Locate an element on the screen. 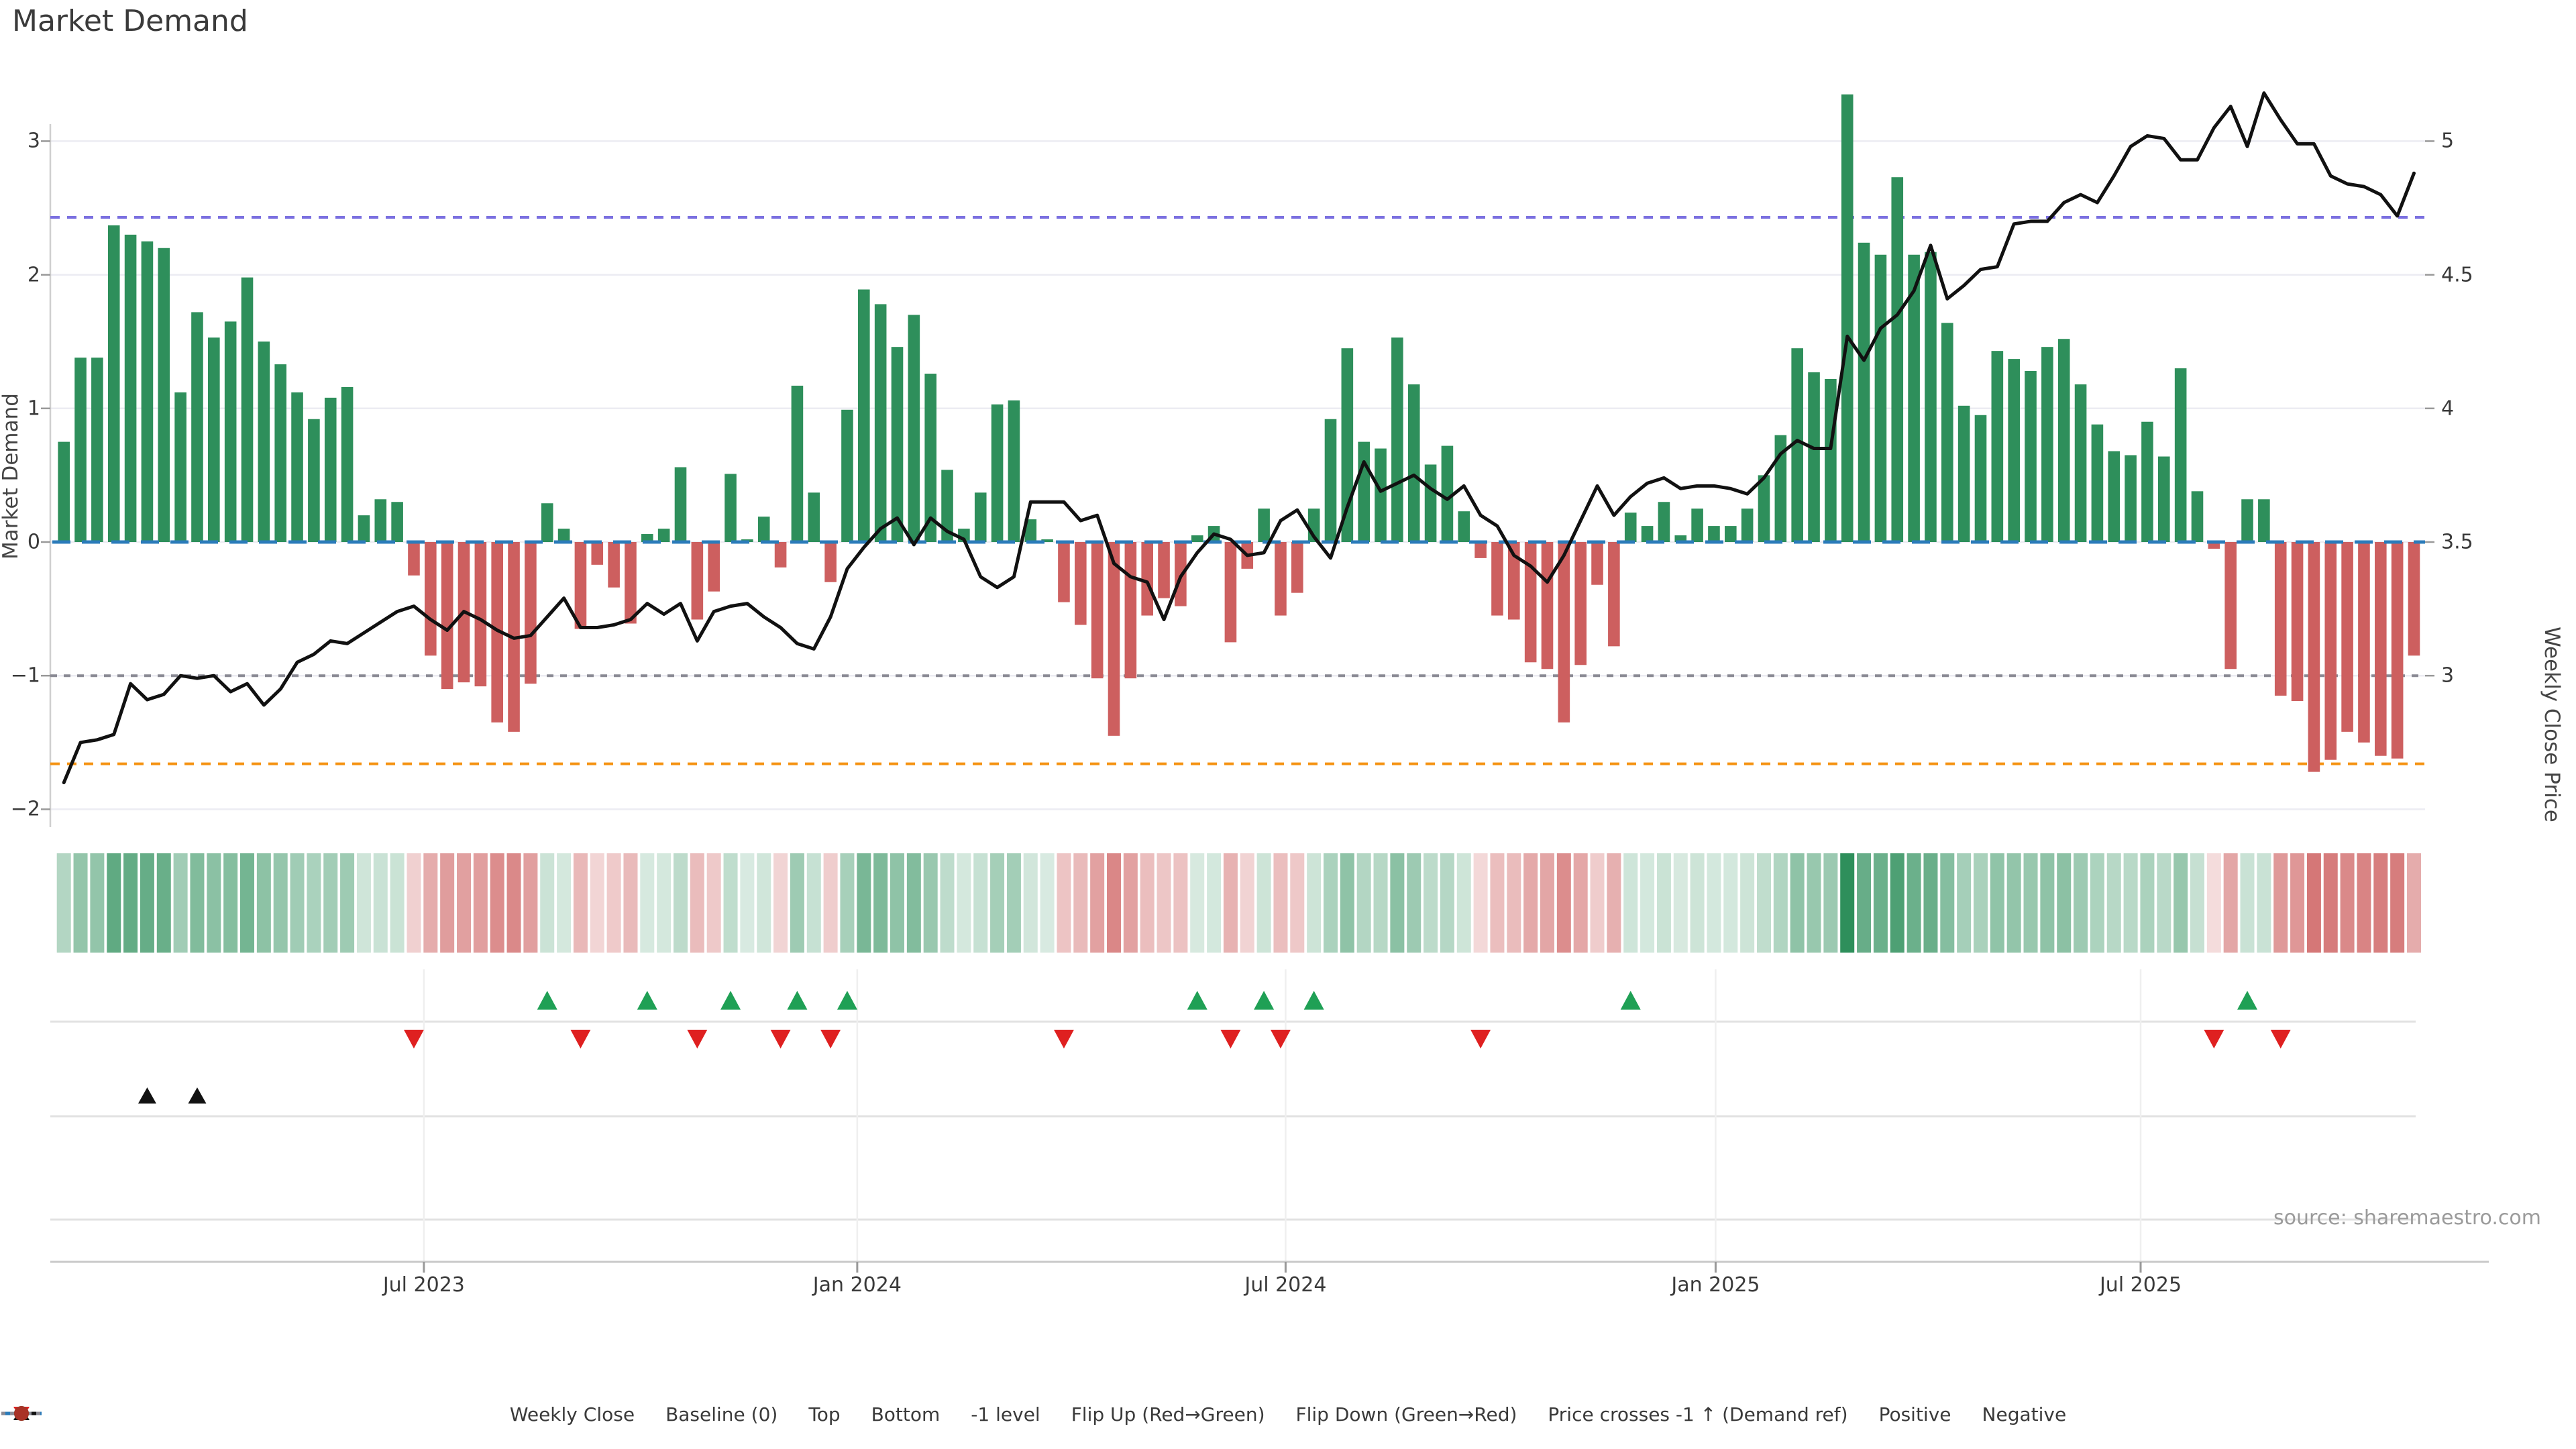 Image resolution: width=2576 pixels, height=1449 pixels. legend-item: Price crosses -1 ↑ (Demand ref) is located at coordinates (930, 1414).